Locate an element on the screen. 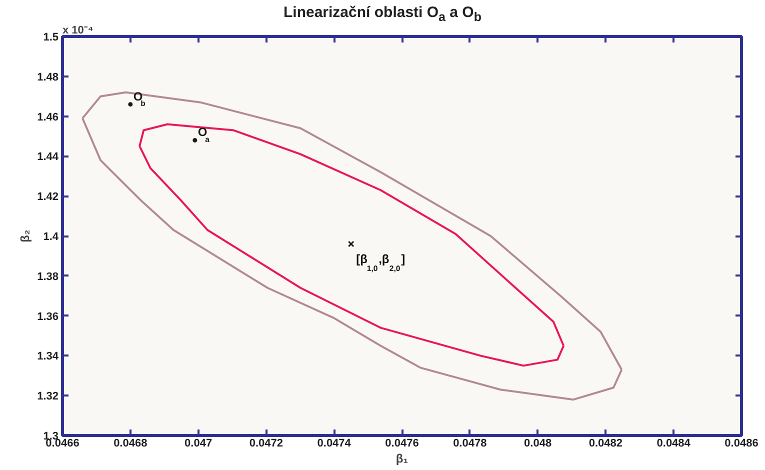  x-tick-label: 0.0476 is located at coordinates (402, 444).